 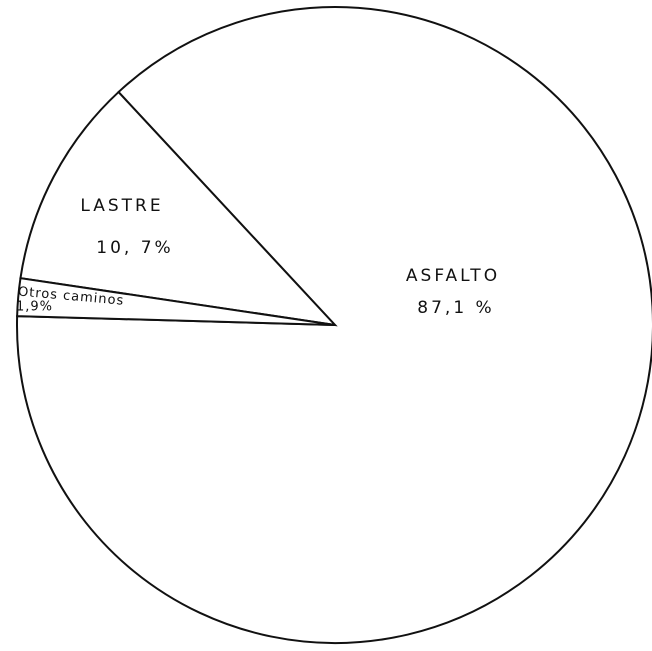 What do you see at coordinates (134, 248) in the screenshot?
I see `value-label: 10, 7%` at bounding box center [134, 248].